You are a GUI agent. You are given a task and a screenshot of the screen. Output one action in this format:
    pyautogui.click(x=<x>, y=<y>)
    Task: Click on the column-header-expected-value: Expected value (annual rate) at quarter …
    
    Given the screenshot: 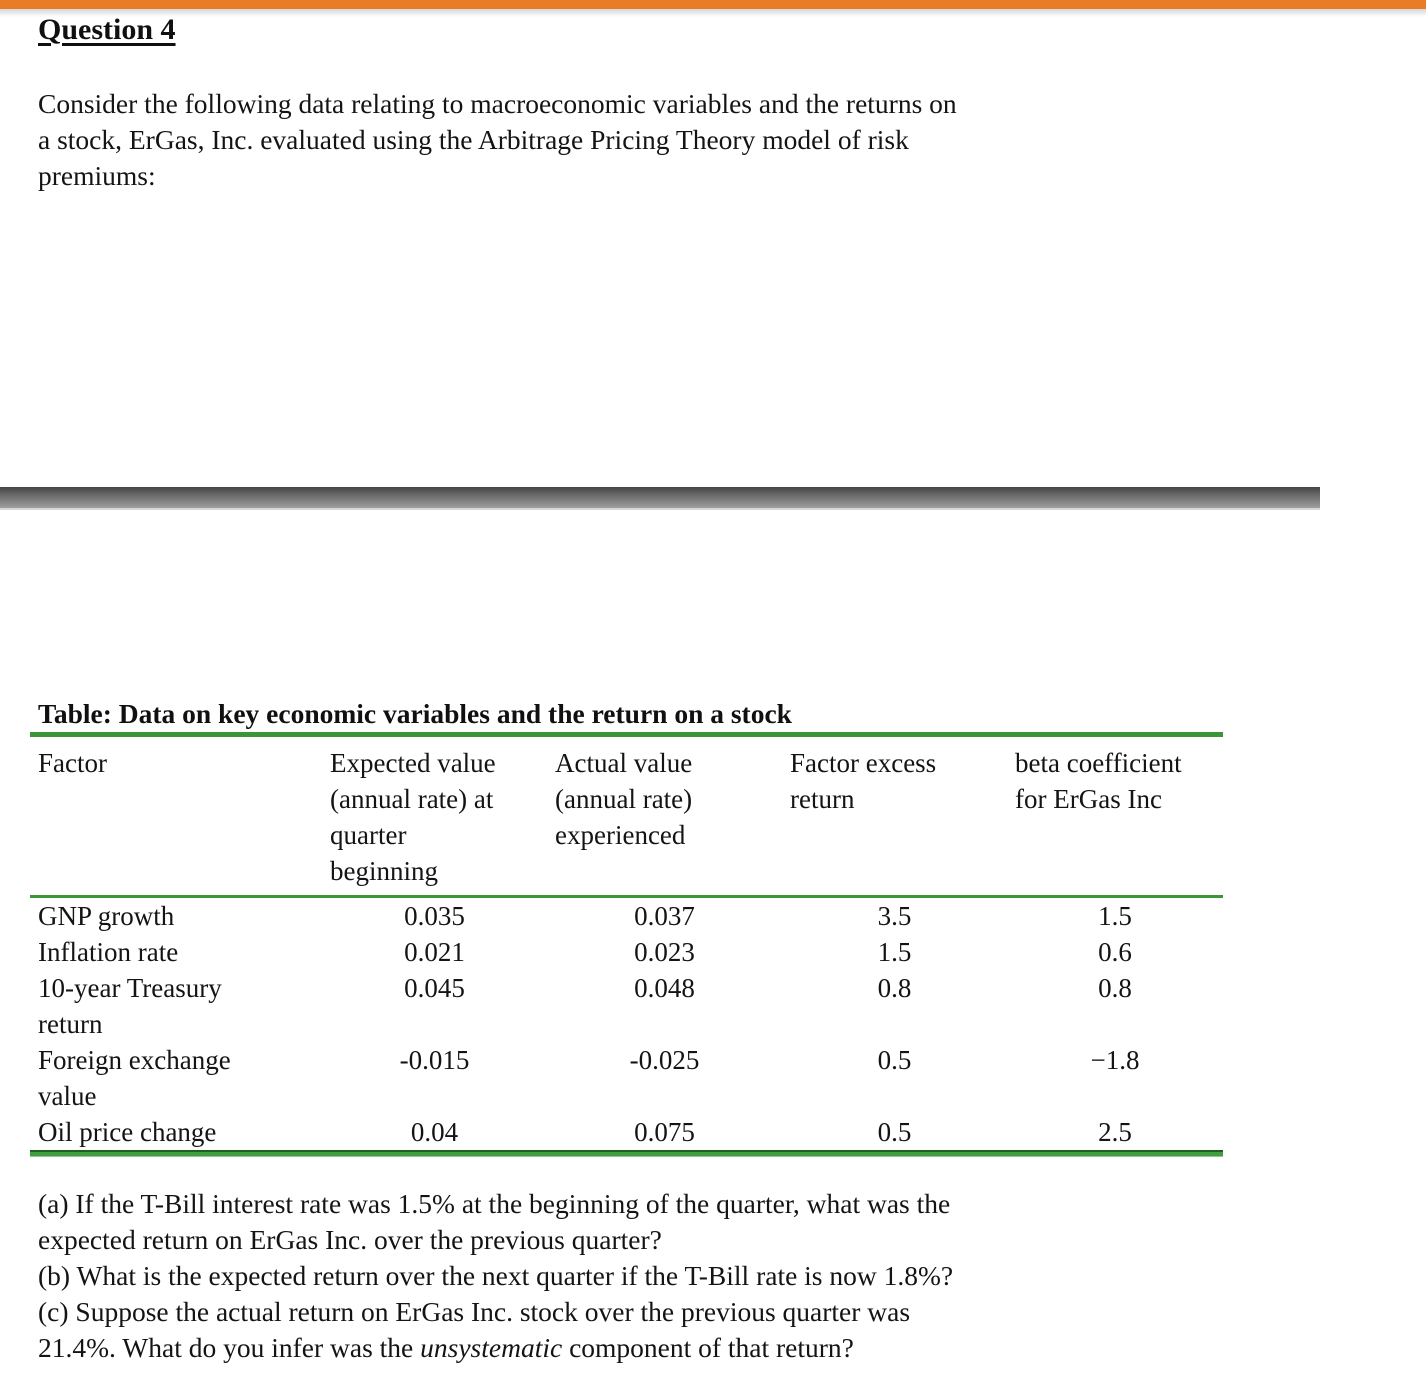 What is the action you would take?
    pyautogui.click(x=434, y=817)
    